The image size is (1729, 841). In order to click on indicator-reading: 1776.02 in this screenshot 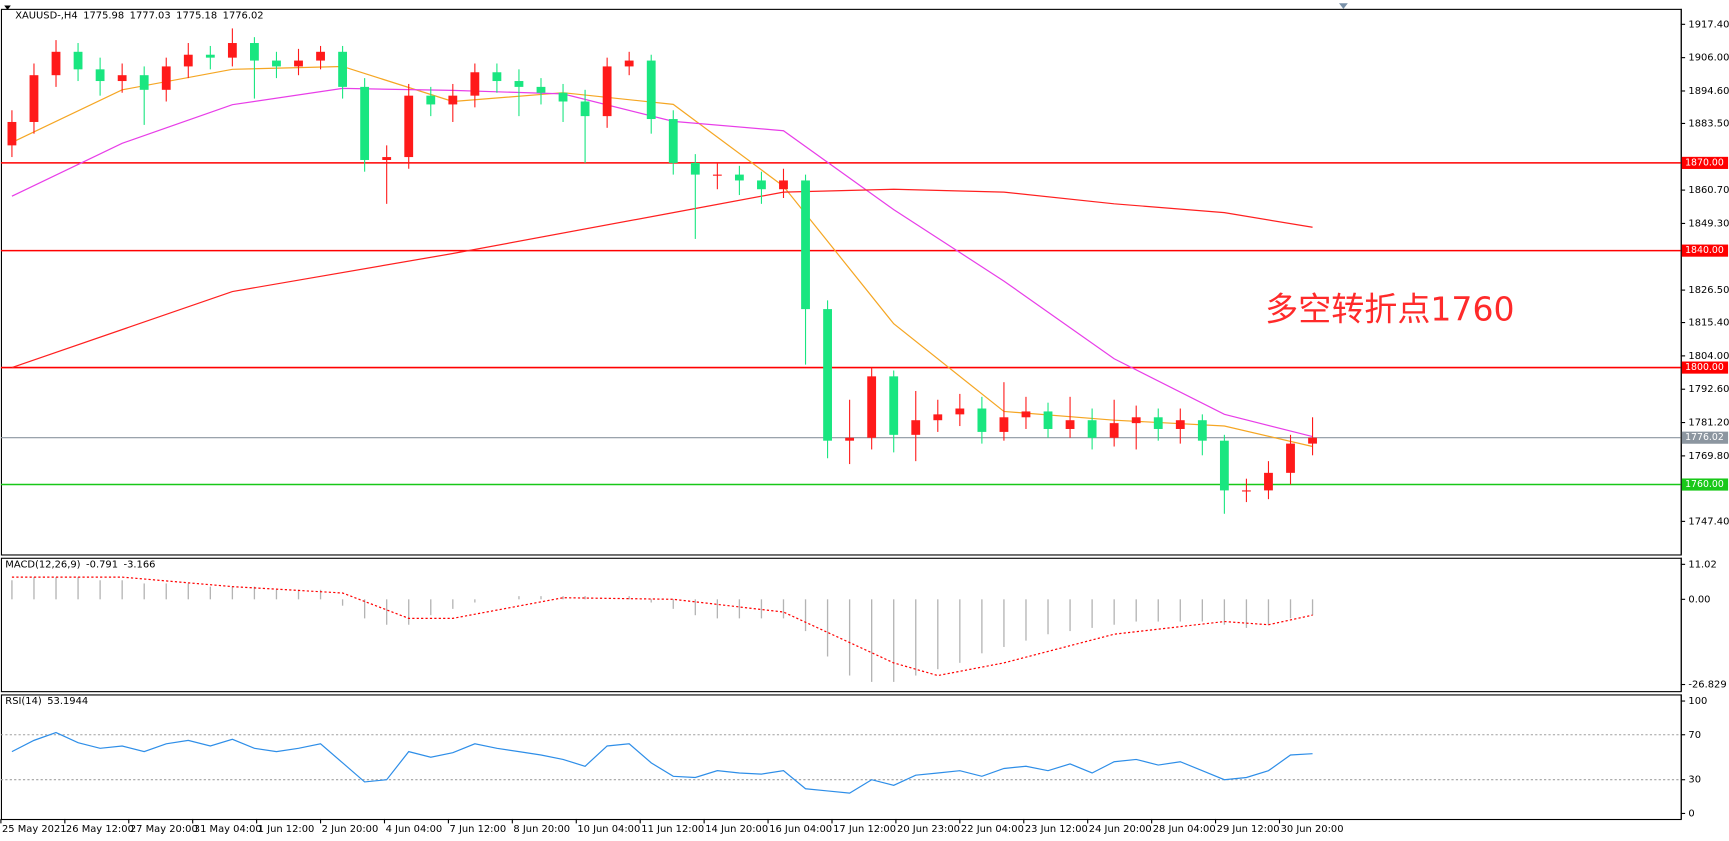, I will do `click(243, 15)`.